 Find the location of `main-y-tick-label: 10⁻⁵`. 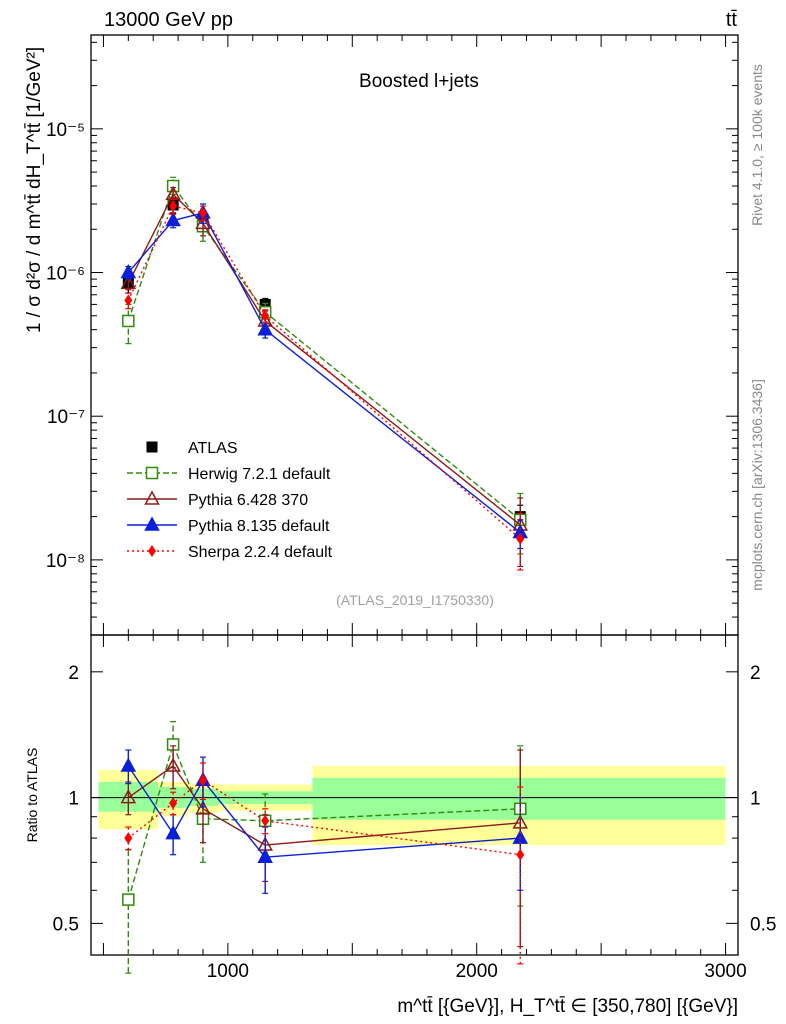

main-y-tick-label: 10⁻⁵ is located at coordinates (65, 130).